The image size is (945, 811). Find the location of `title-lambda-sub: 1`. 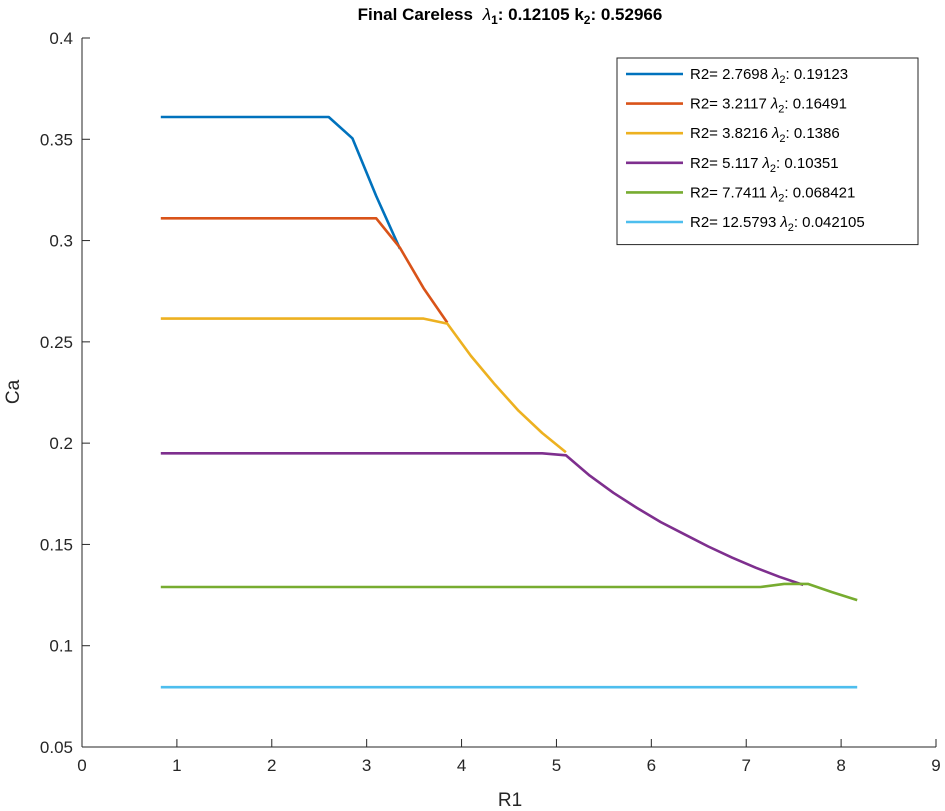

title-lambda-sub: 1 is located at coordinates (494, 20).